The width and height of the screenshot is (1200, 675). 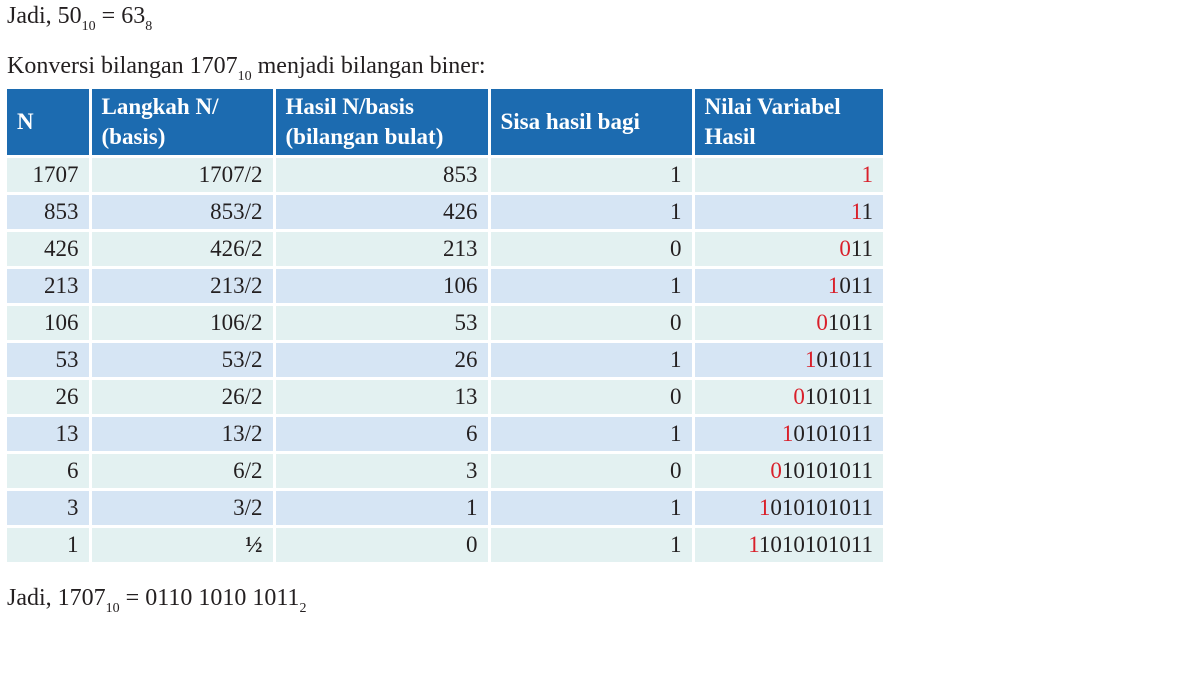 What do you see at coordinates (382, 285) in the screenshot?
I see `cell-result: 106` at bounding box center [382, 285].